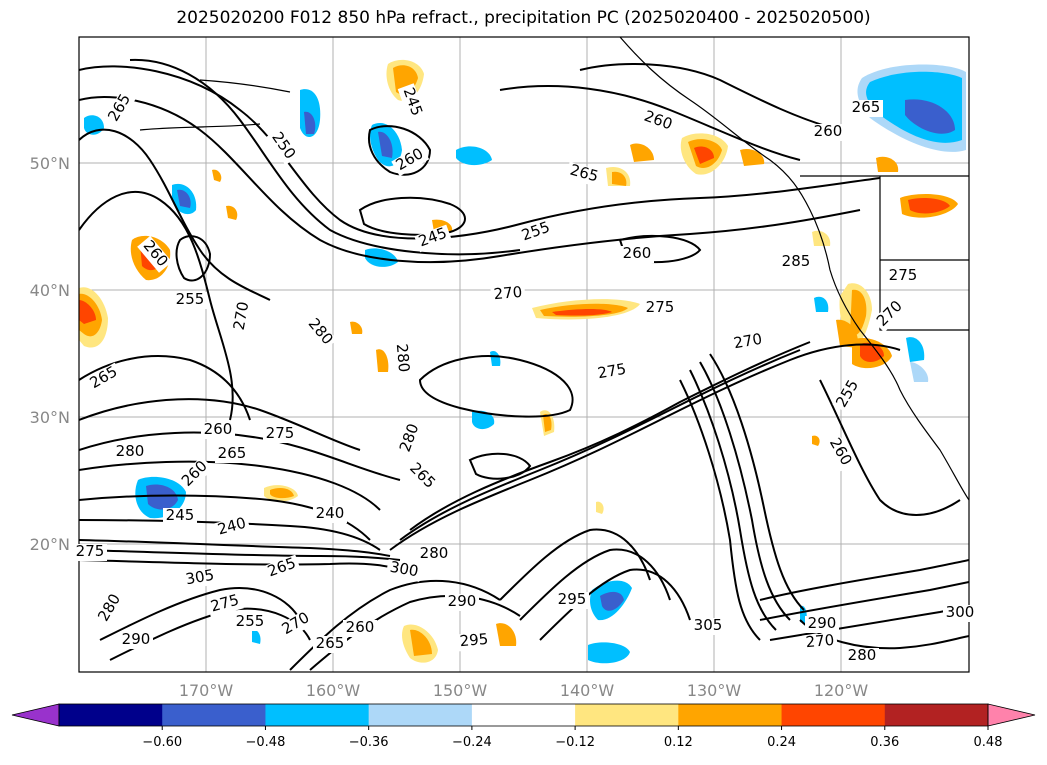 The height and width of the screenshot is (765, 1047). I want to click on lat-label-30n: 30°N, so click(50, 417).